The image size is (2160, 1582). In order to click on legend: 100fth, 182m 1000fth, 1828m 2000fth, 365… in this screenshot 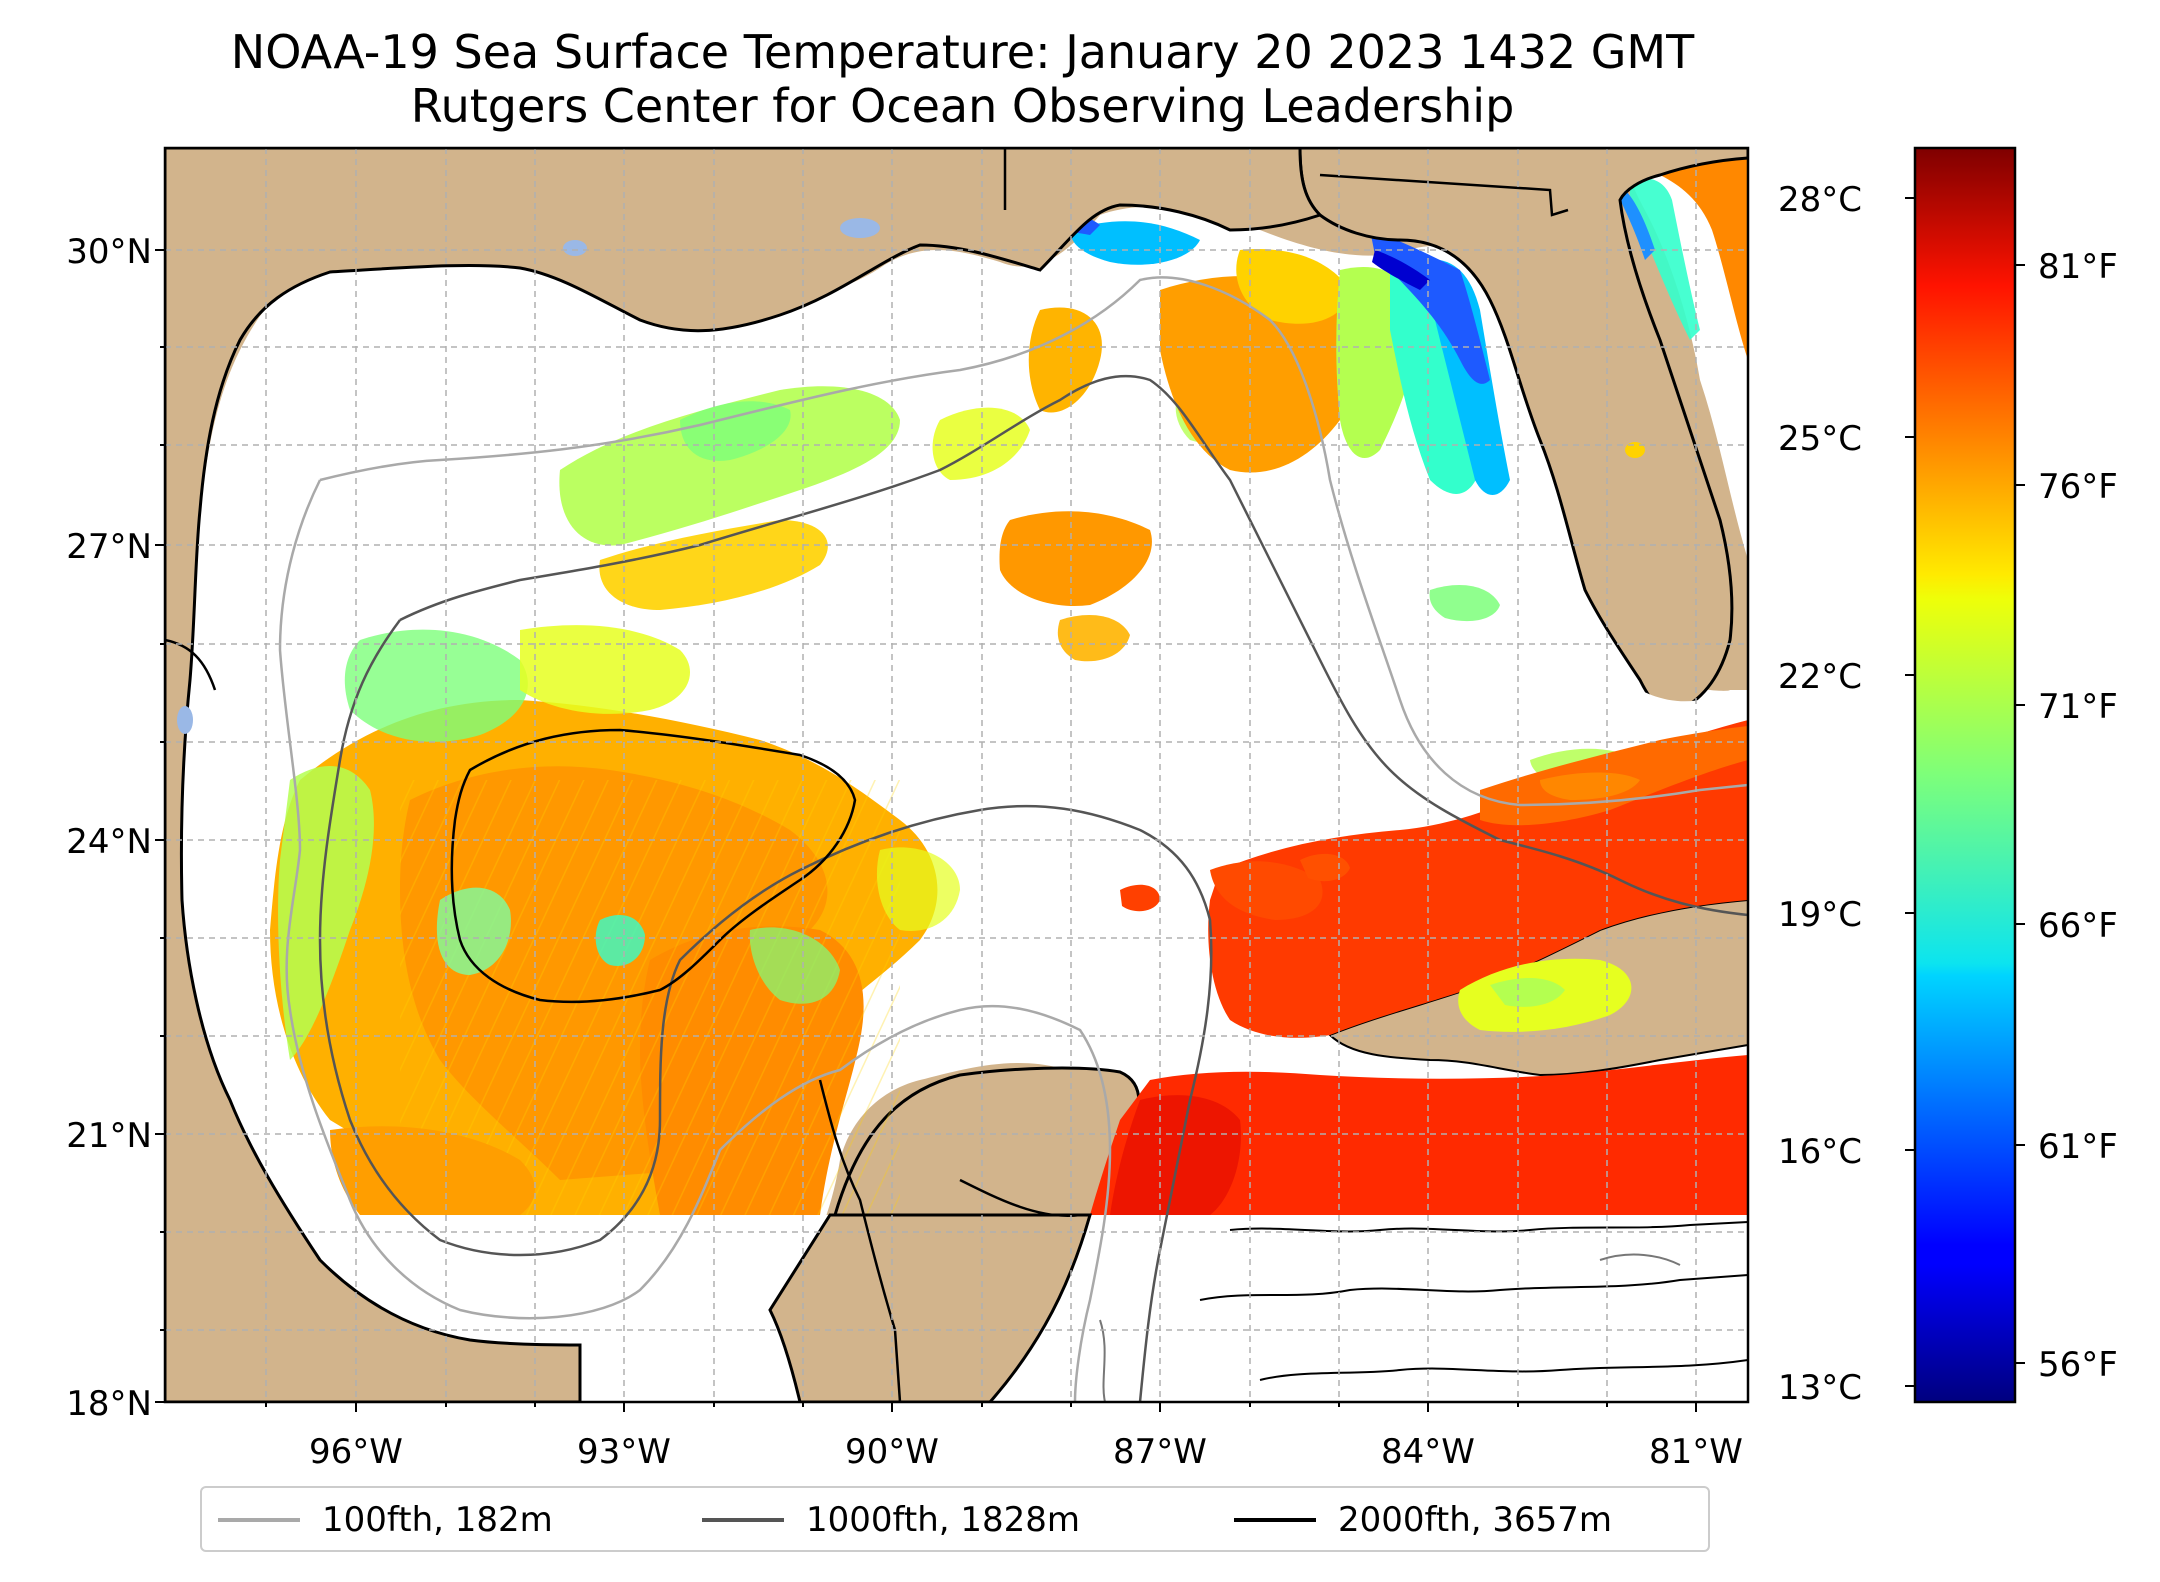, I will do `click(955, 1519)`.